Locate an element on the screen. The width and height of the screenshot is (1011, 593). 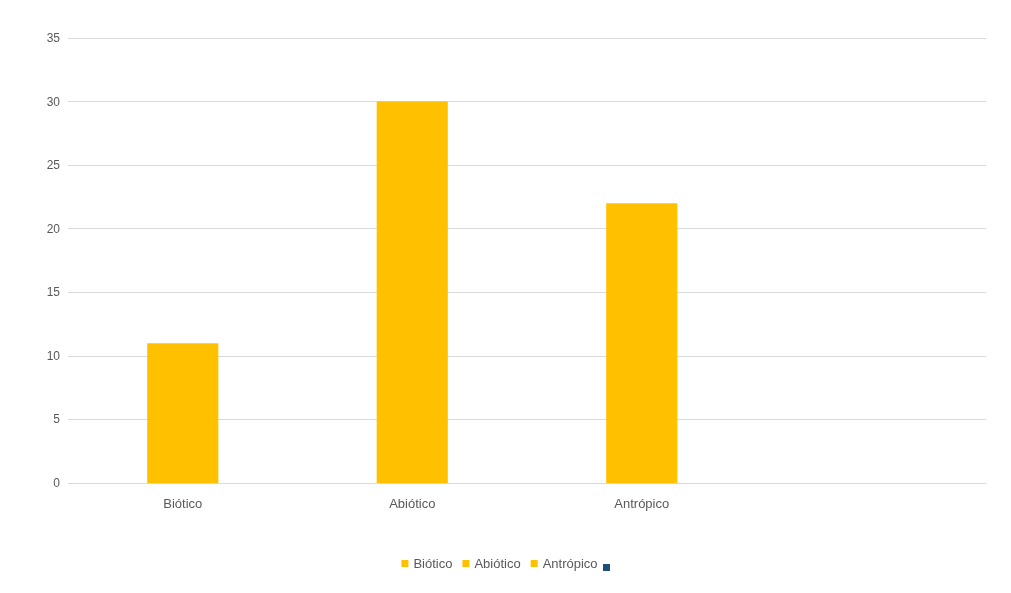
x-tick-label: Antrópico is located at coordinates (642, 503).